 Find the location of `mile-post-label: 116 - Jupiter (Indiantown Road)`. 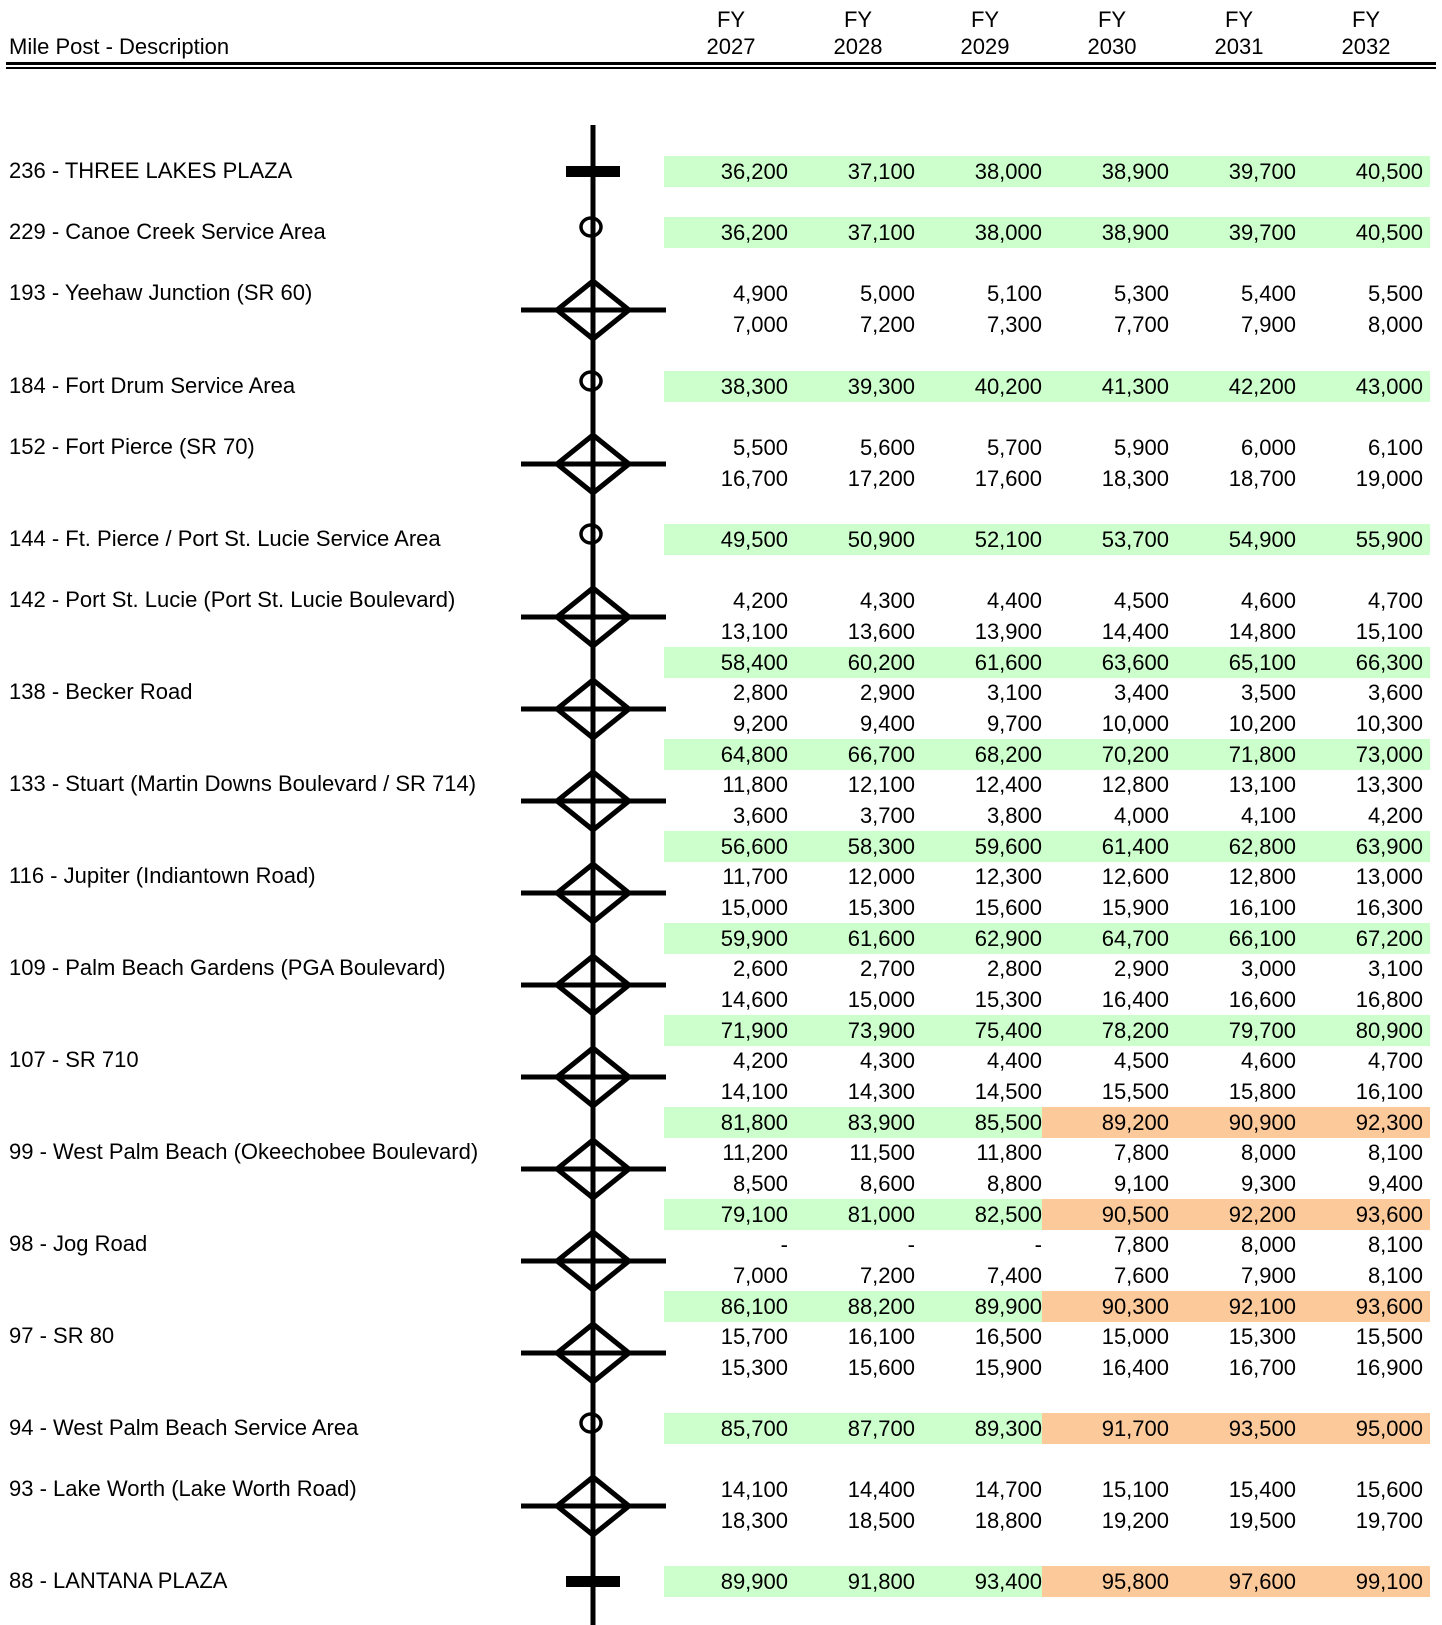

mile-post-label: 116 - Jupiter (Indiantown Road) is located at coordinates (162, 875).